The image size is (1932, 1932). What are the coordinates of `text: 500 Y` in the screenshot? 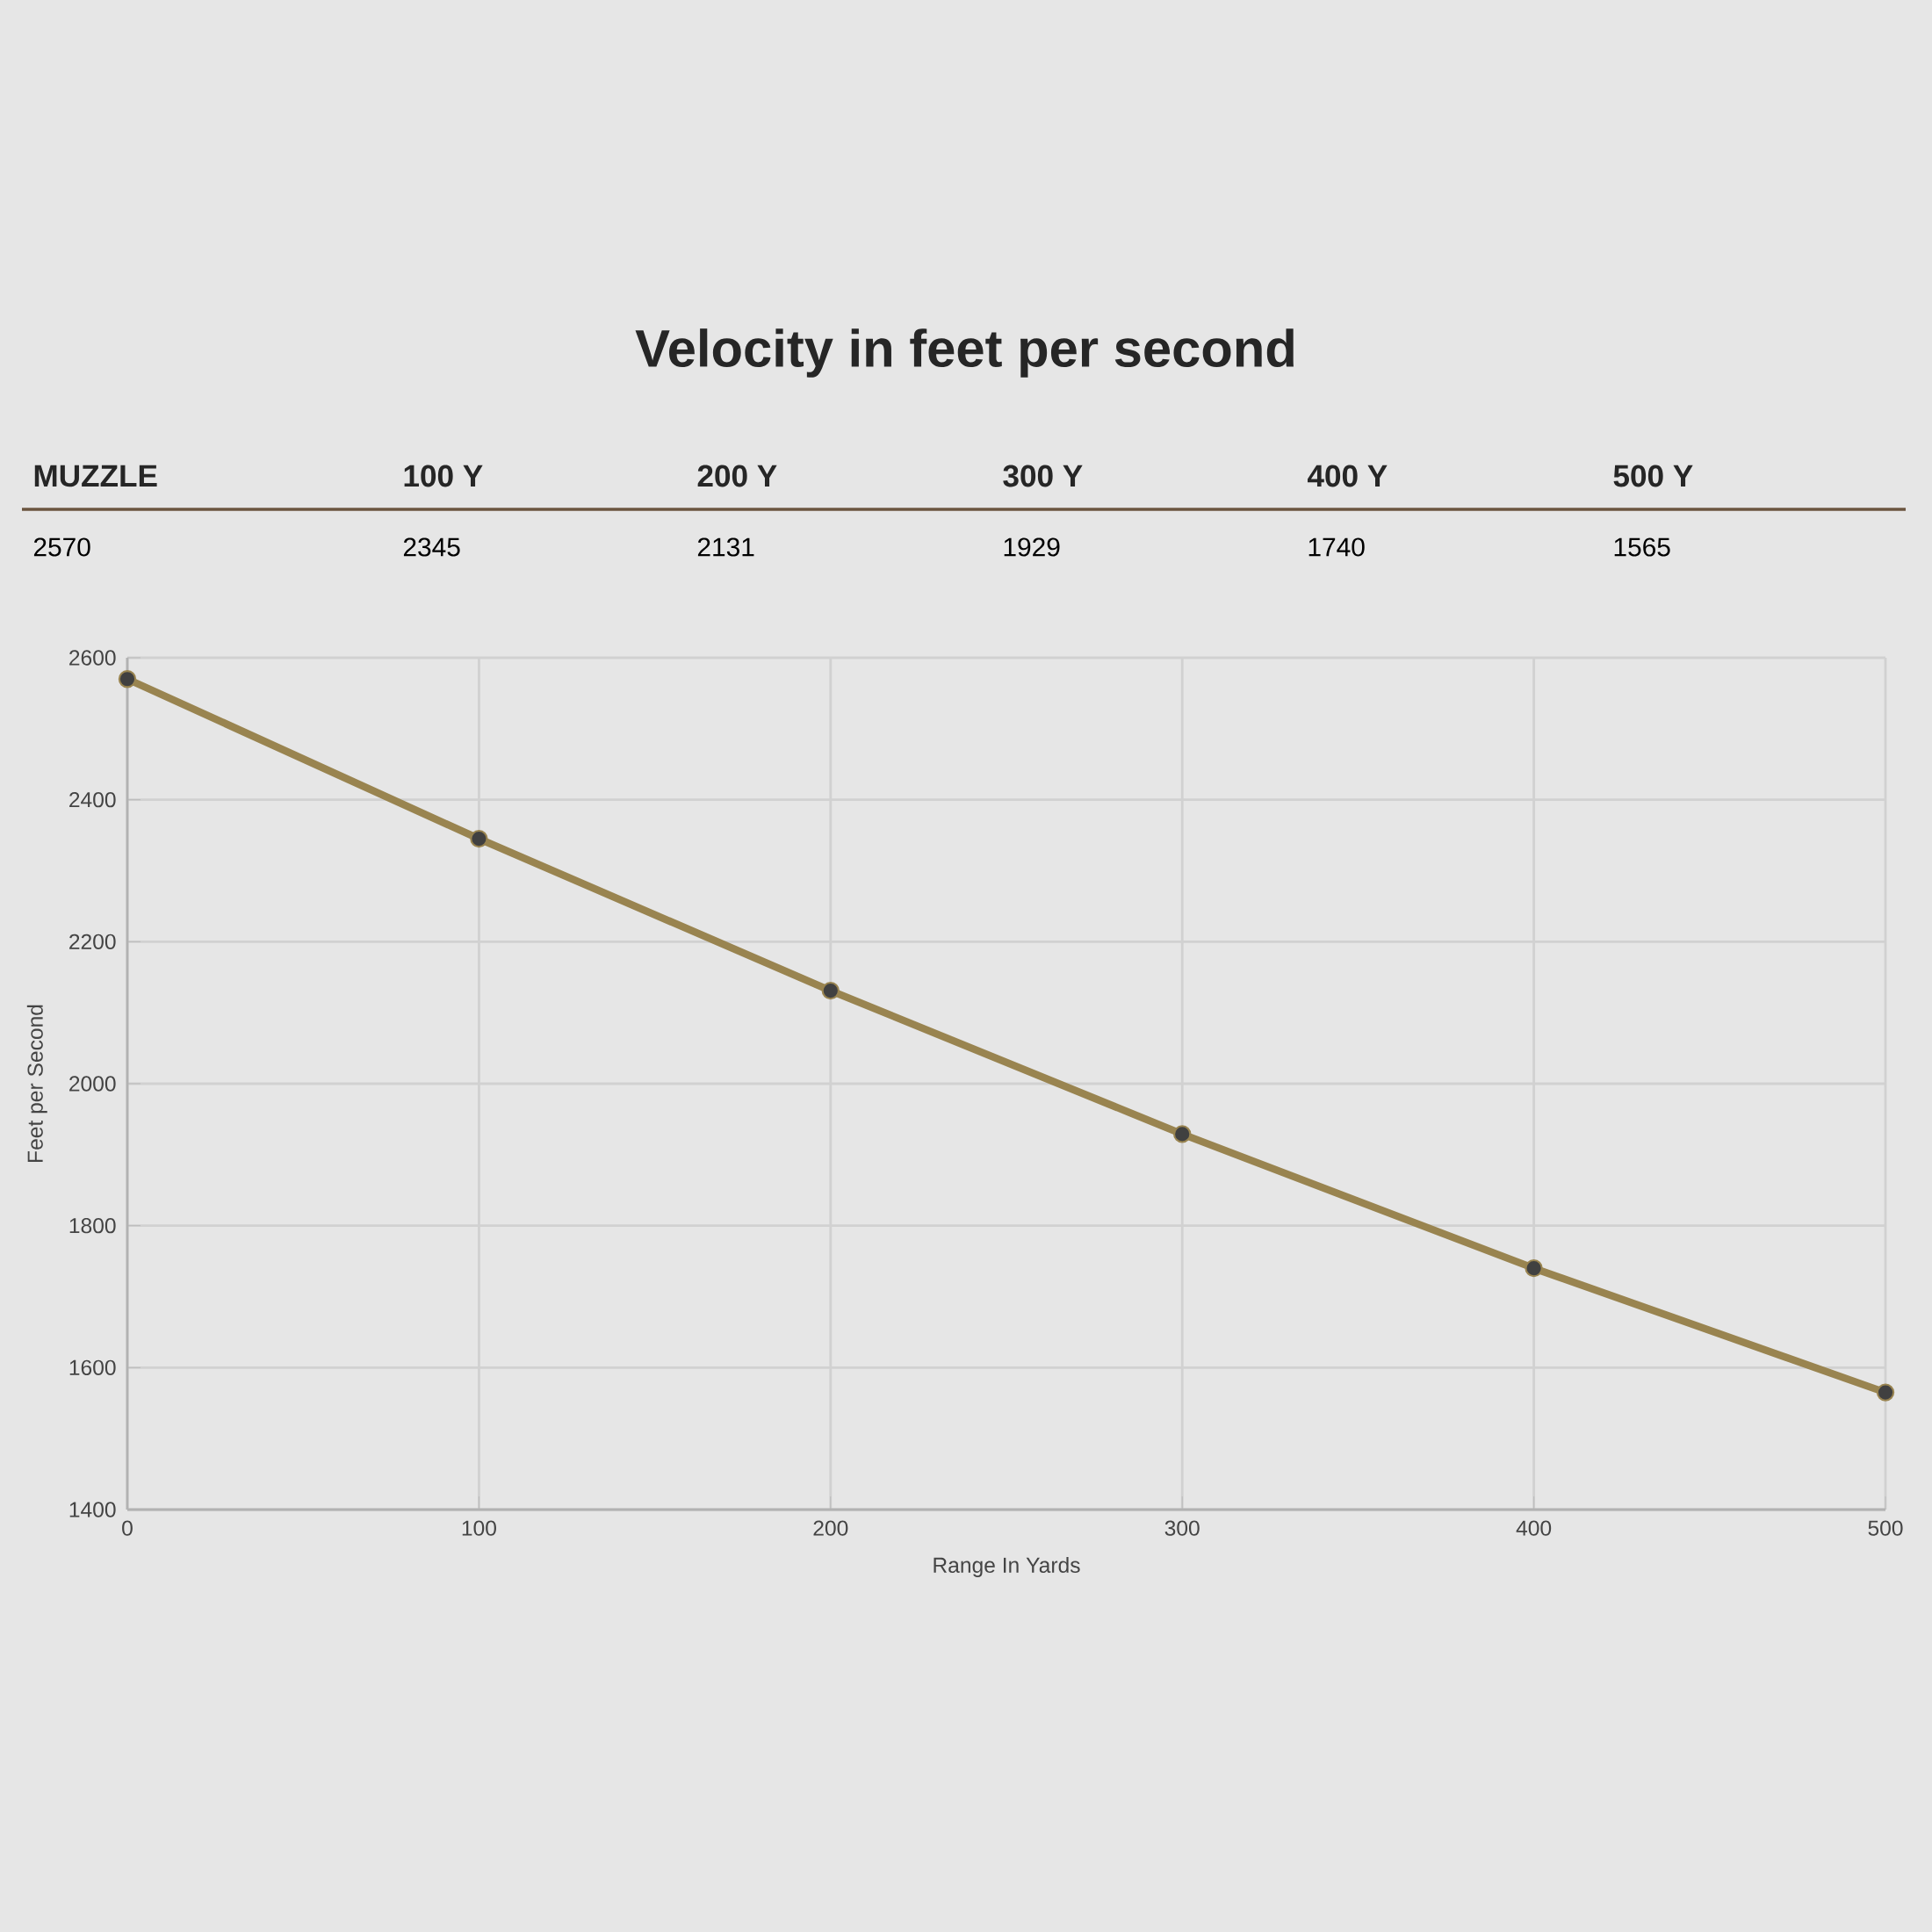 It's located at (1653, 476).